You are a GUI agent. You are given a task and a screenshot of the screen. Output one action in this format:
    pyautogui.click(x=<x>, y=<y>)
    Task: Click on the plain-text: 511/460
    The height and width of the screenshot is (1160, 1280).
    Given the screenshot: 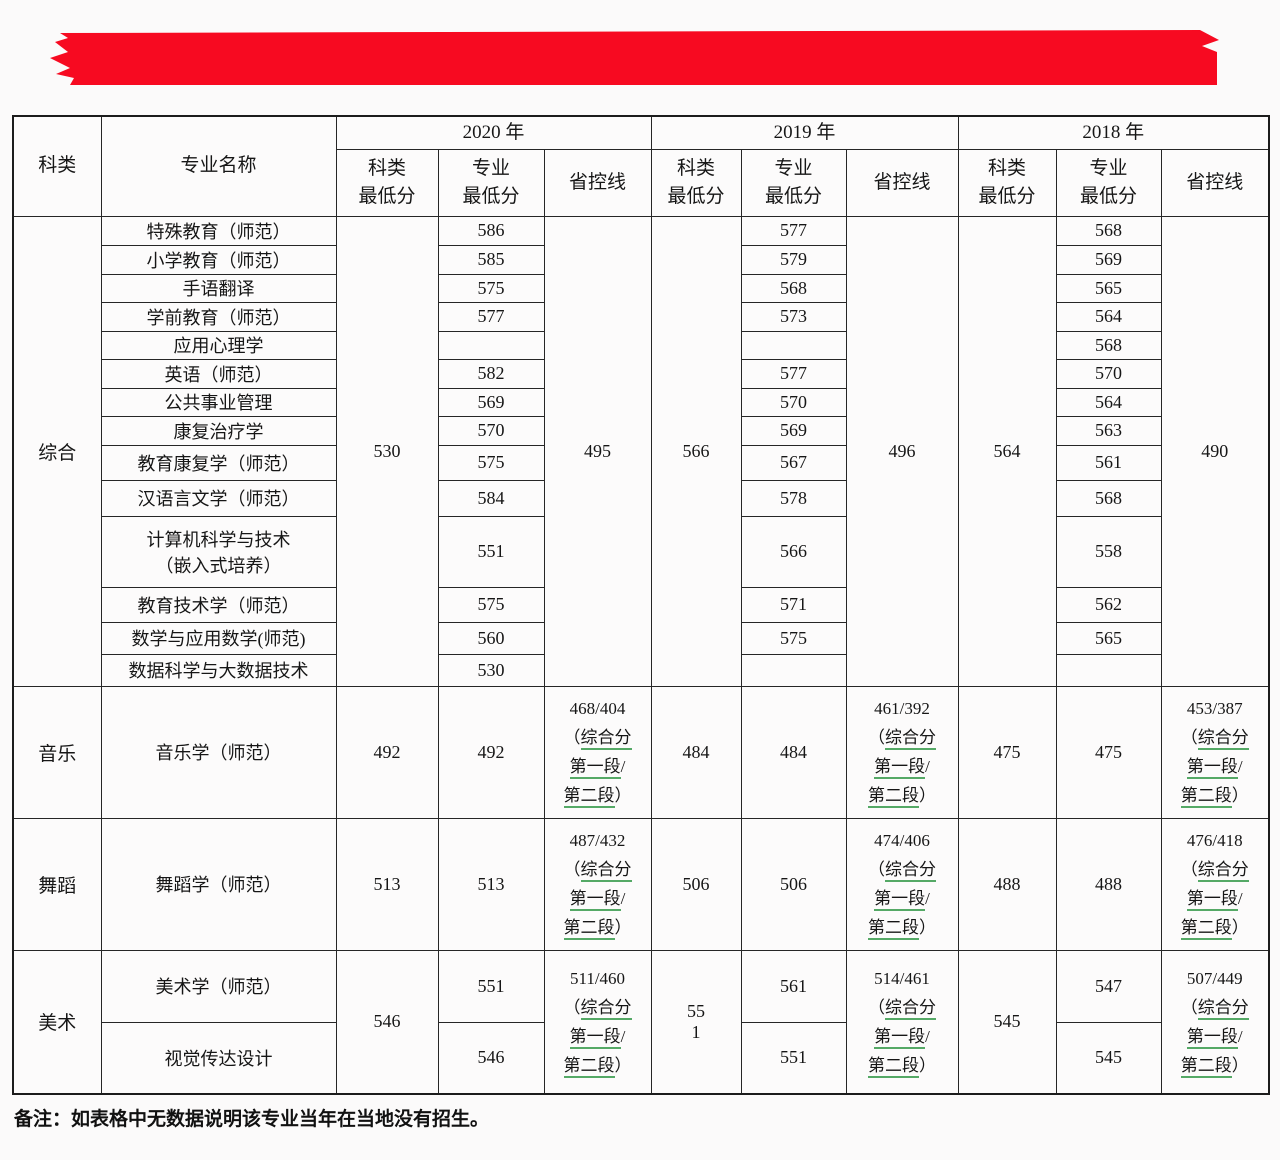 What is the action you would take?
    pyautogui.click(x=597, y=978)
    